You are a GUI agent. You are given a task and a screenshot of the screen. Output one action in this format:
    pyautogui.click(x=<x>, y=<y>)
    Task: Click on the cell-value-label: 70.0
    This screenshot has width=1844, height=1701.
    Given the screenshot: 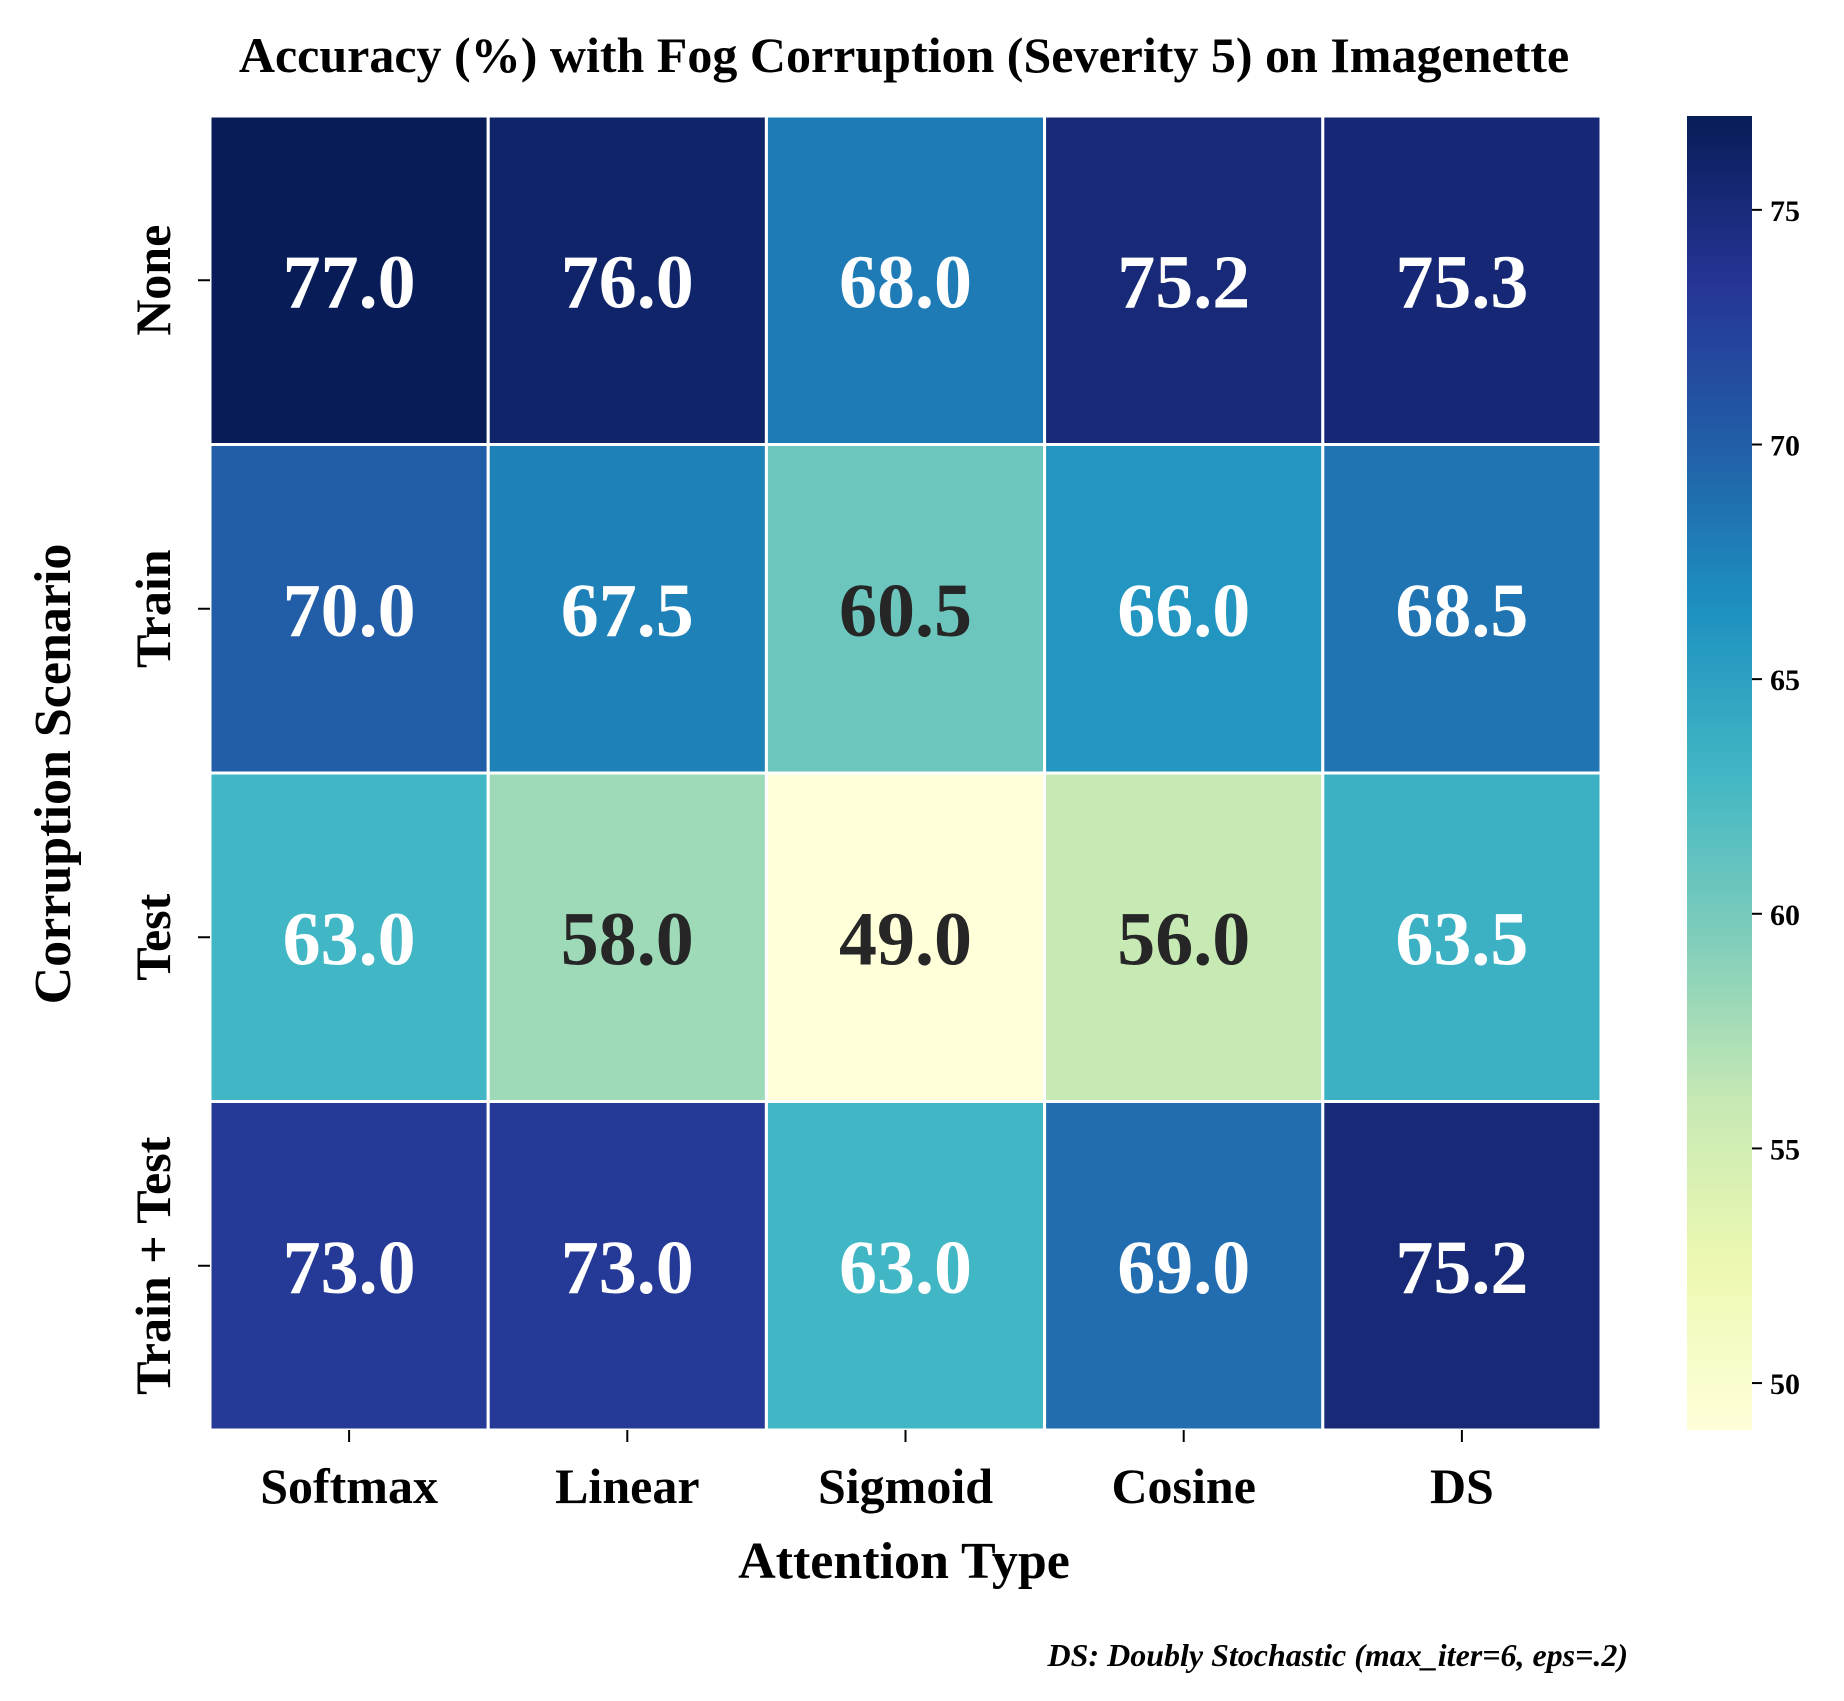 What is the action you would take?
    pyautogui.click(x=349, y=611)
    